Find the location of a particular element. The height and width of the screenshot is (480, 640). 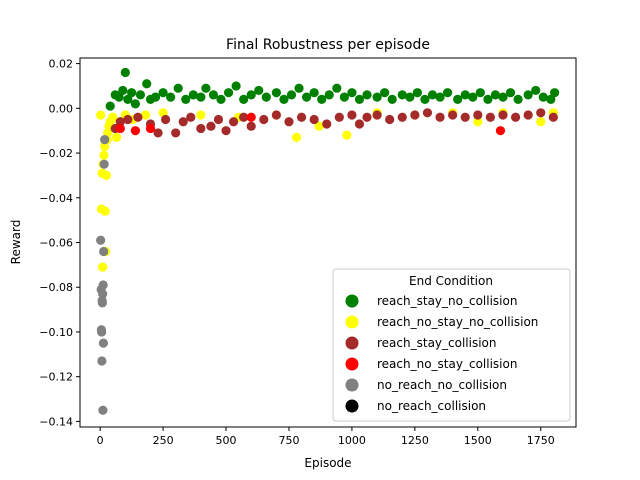

x-tick-label: 750 is located at coordinates (288, 440).